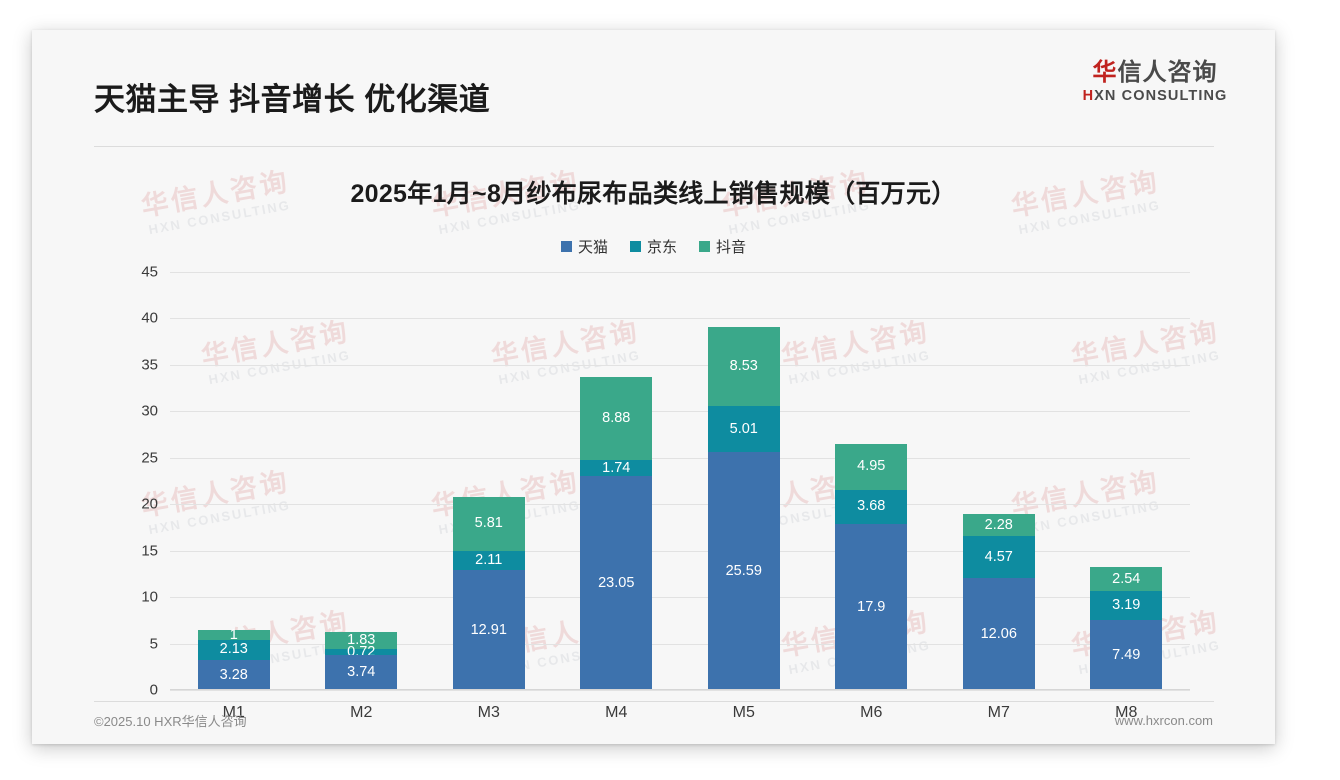  What do you see at coordinates (1163, 720) in the screenshot?
I see `footer-website: www.hxrcon.com` at bounding box center [1163, 720].